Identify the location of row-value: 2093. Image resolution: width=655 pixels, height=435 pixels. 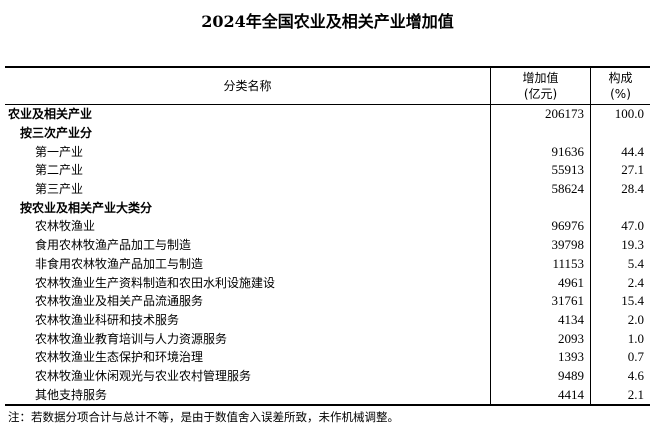
(540, 338).